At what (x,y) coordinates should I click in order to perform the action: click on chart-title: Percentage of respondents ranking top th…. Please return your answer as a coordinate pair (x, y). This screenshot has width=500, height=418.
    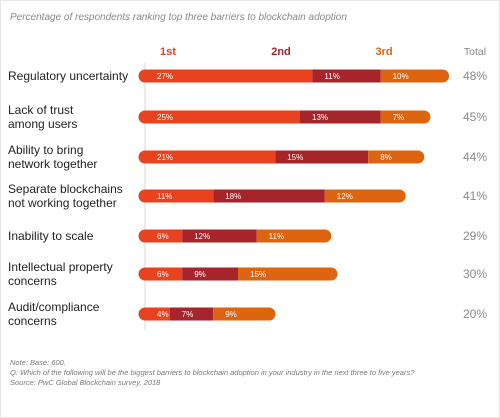
    Looking at the image, I should click on (178, 17).